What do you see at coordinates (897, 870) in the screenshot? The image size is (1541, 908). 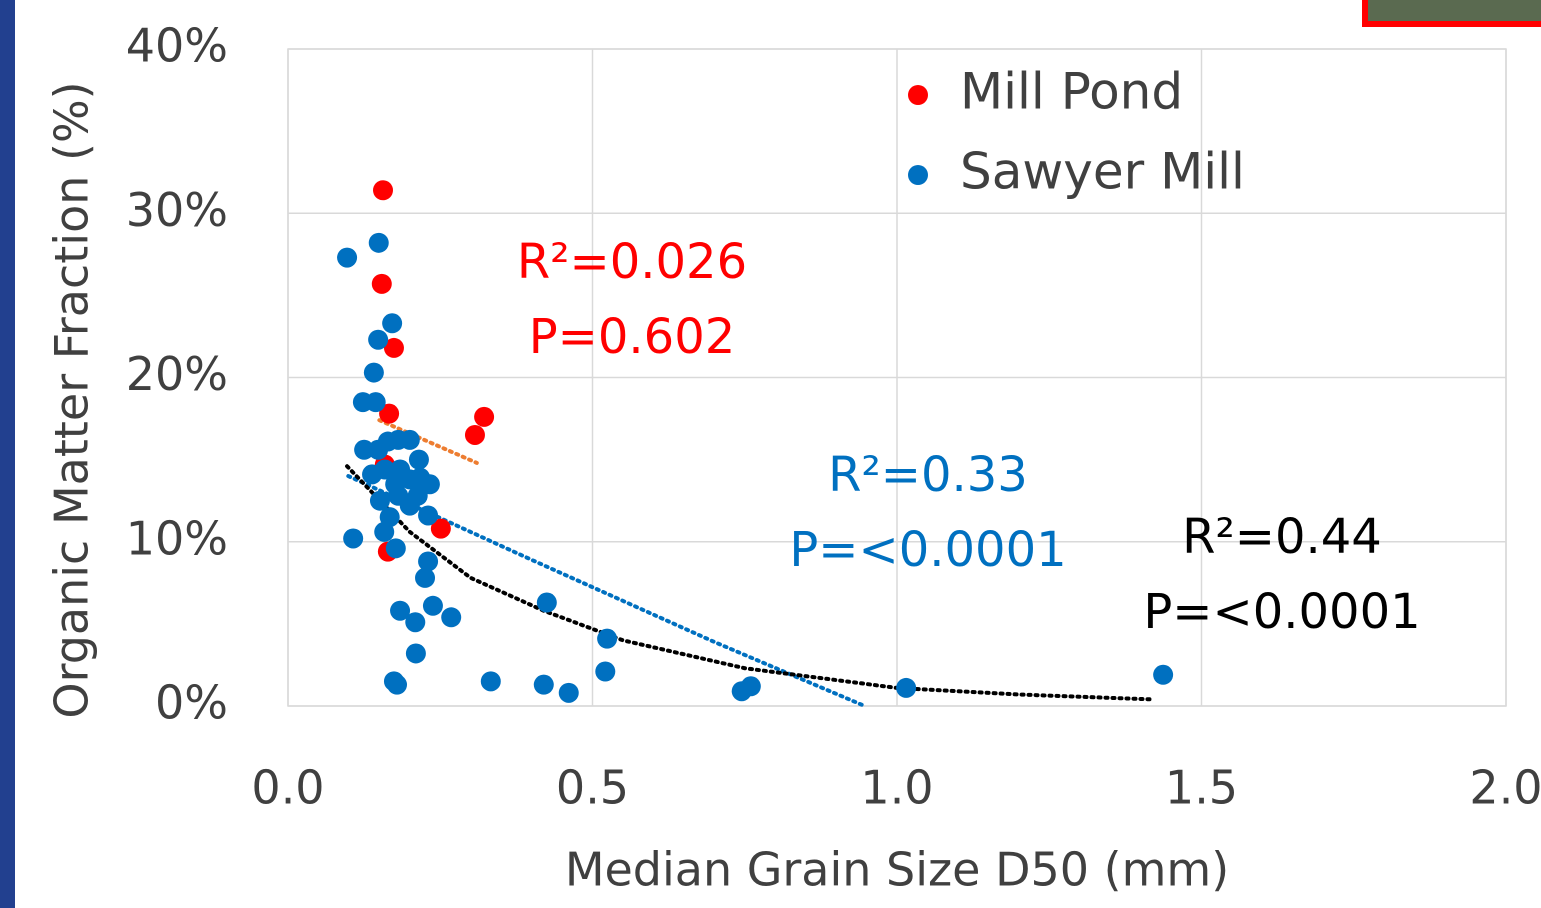 I see `x-axis-title: Median Grain Size D50 (mm)` at bounding box center [897, 870].